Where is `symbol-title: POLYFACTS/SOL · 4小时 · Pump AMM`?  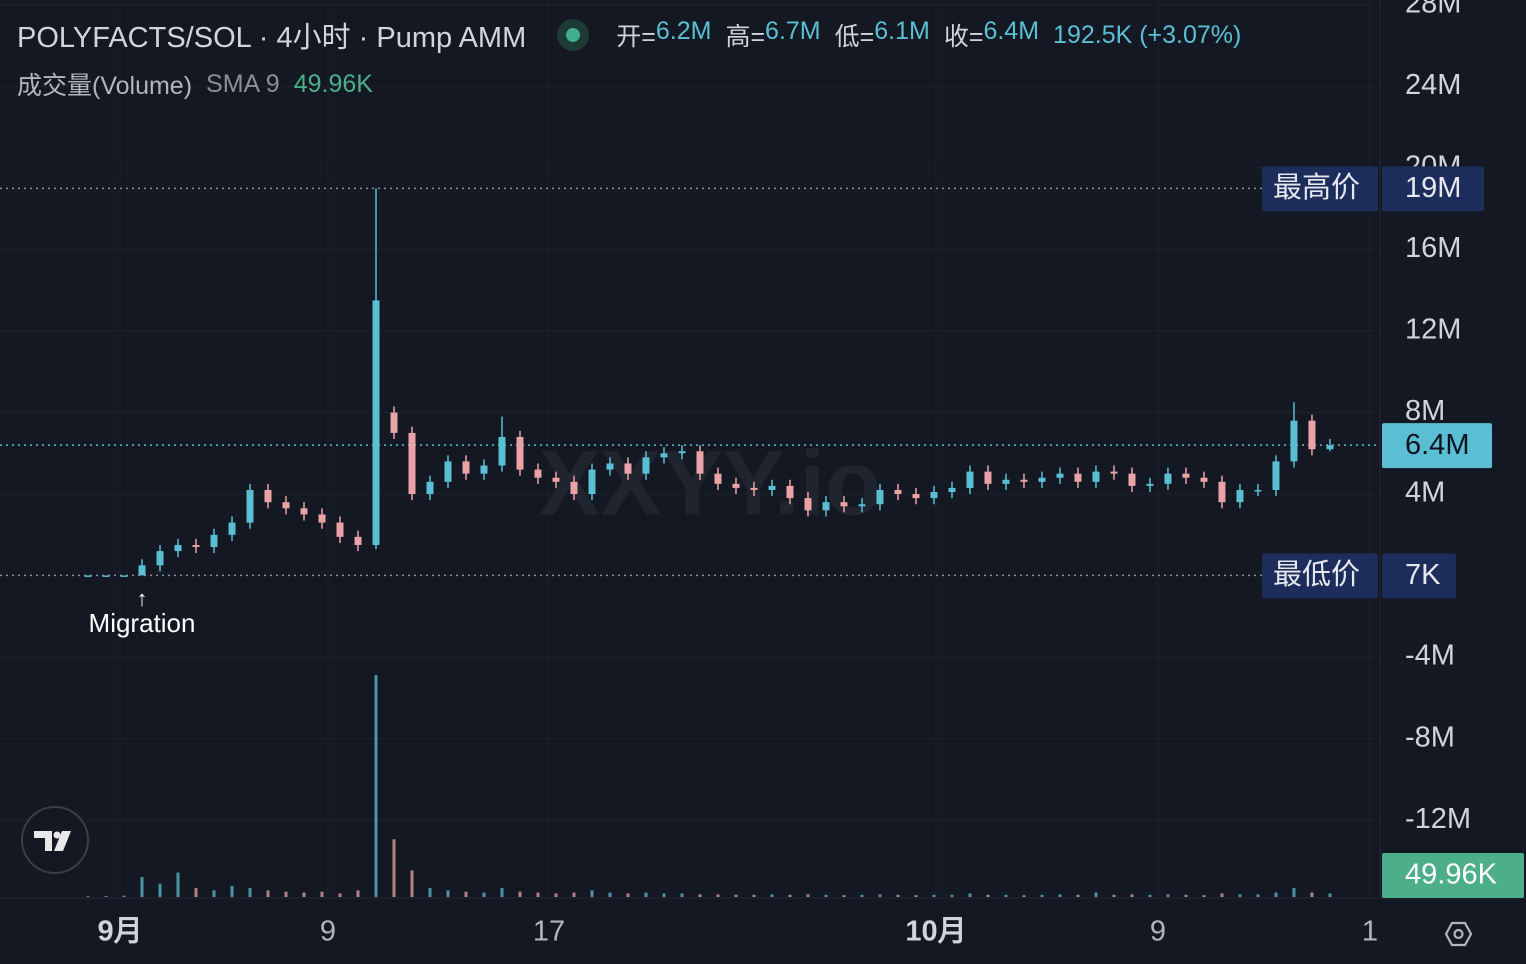
symbol-title: POLYFACTS/SOL · 4小时 · Pump AMM is located at coordinates (272, 38).